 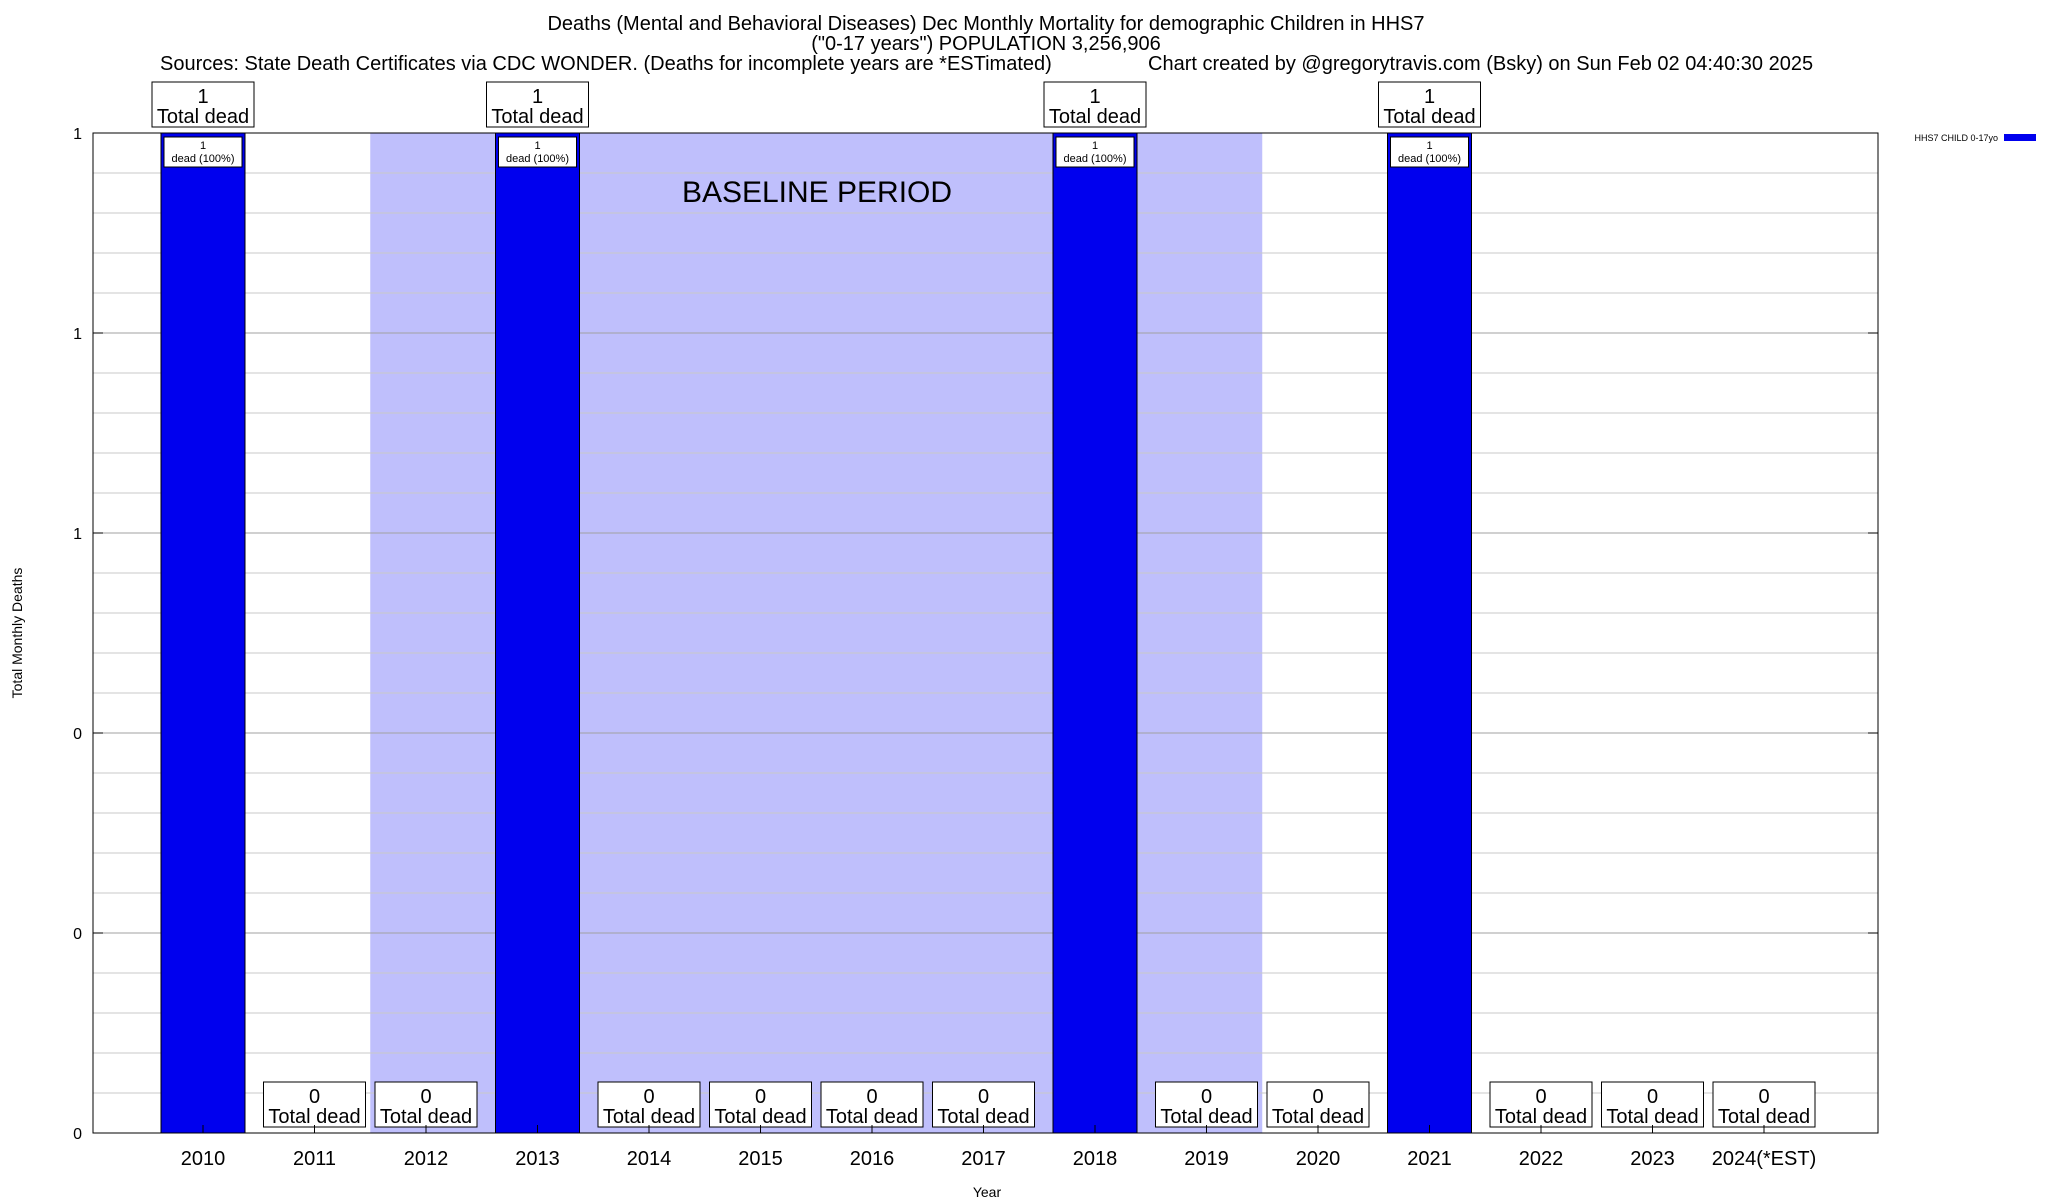 I want to click on x-tick-label: 2022, so click(x=1541, y=1159).